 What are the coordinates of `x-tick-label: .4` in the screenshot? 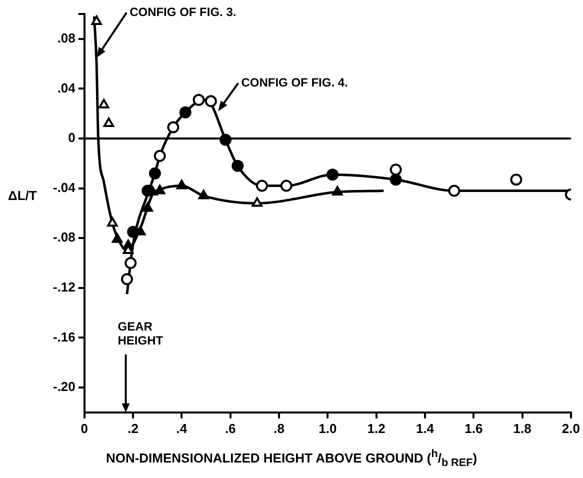 It's located at (182, 428).